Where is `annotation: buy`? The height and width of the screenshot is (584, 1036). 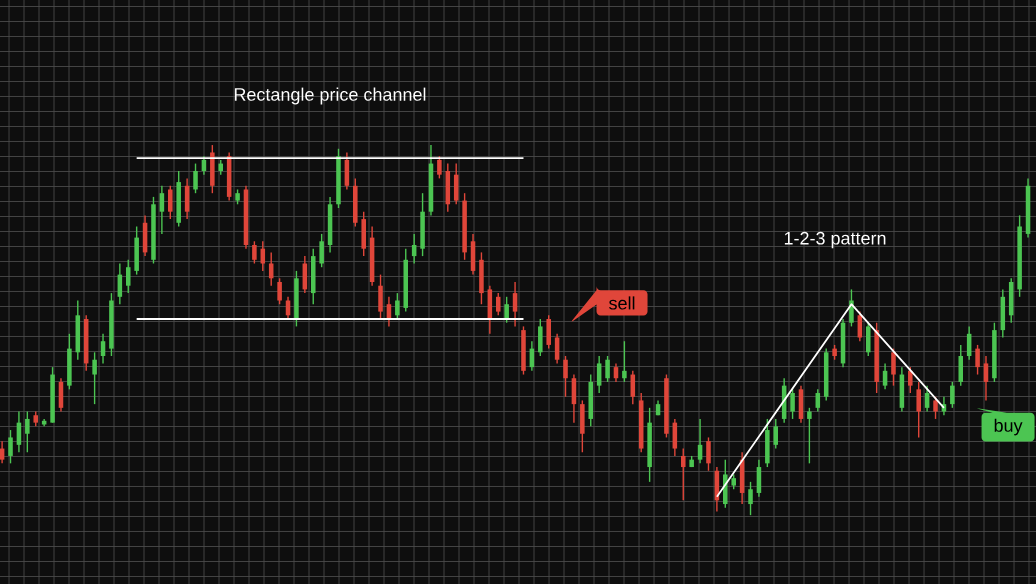
annotation: buy is located at coordinates (1008, 427).